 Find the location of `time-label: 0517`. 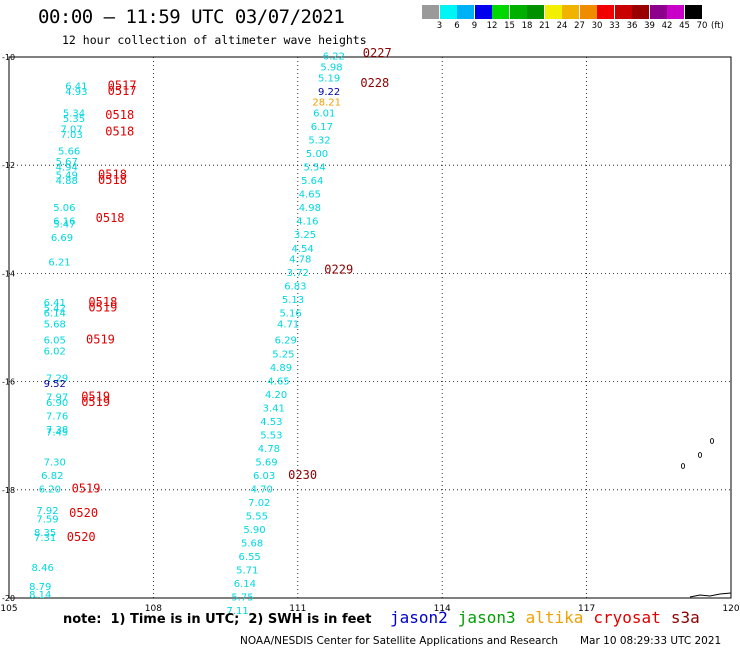

time-label: 0517 is located at coordinates (122, 85).